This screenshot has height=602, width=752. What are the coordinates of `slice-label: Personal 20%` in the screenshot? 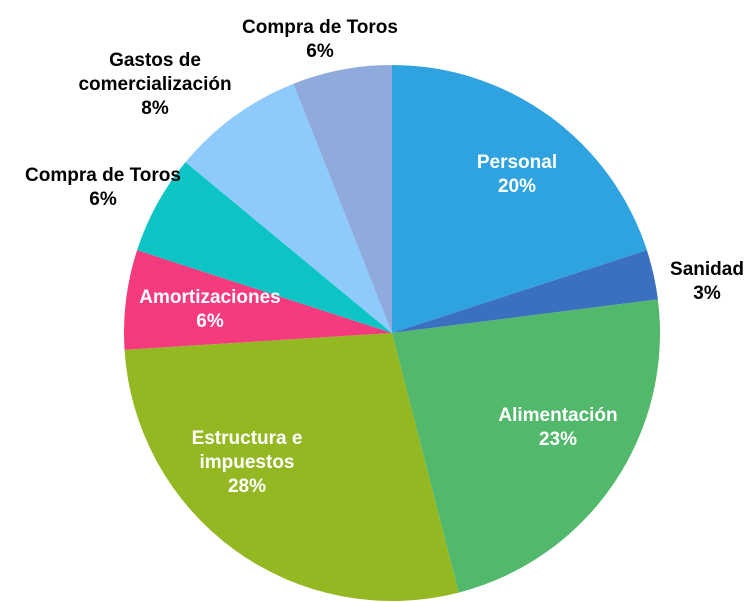 It's located at (517, 175).